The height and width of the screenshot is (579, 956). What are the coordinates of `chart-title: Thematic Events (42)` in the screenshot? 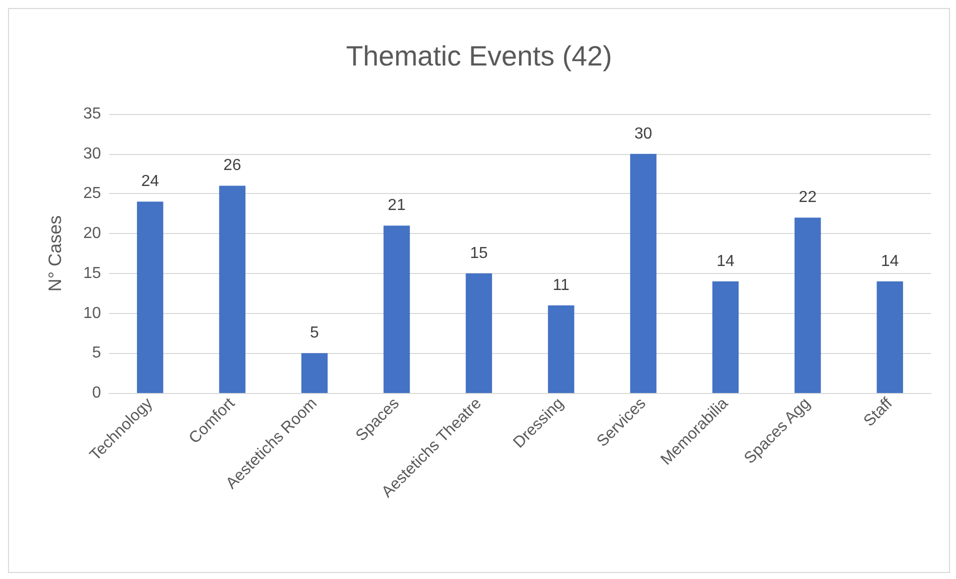 It's located at (479, 56).